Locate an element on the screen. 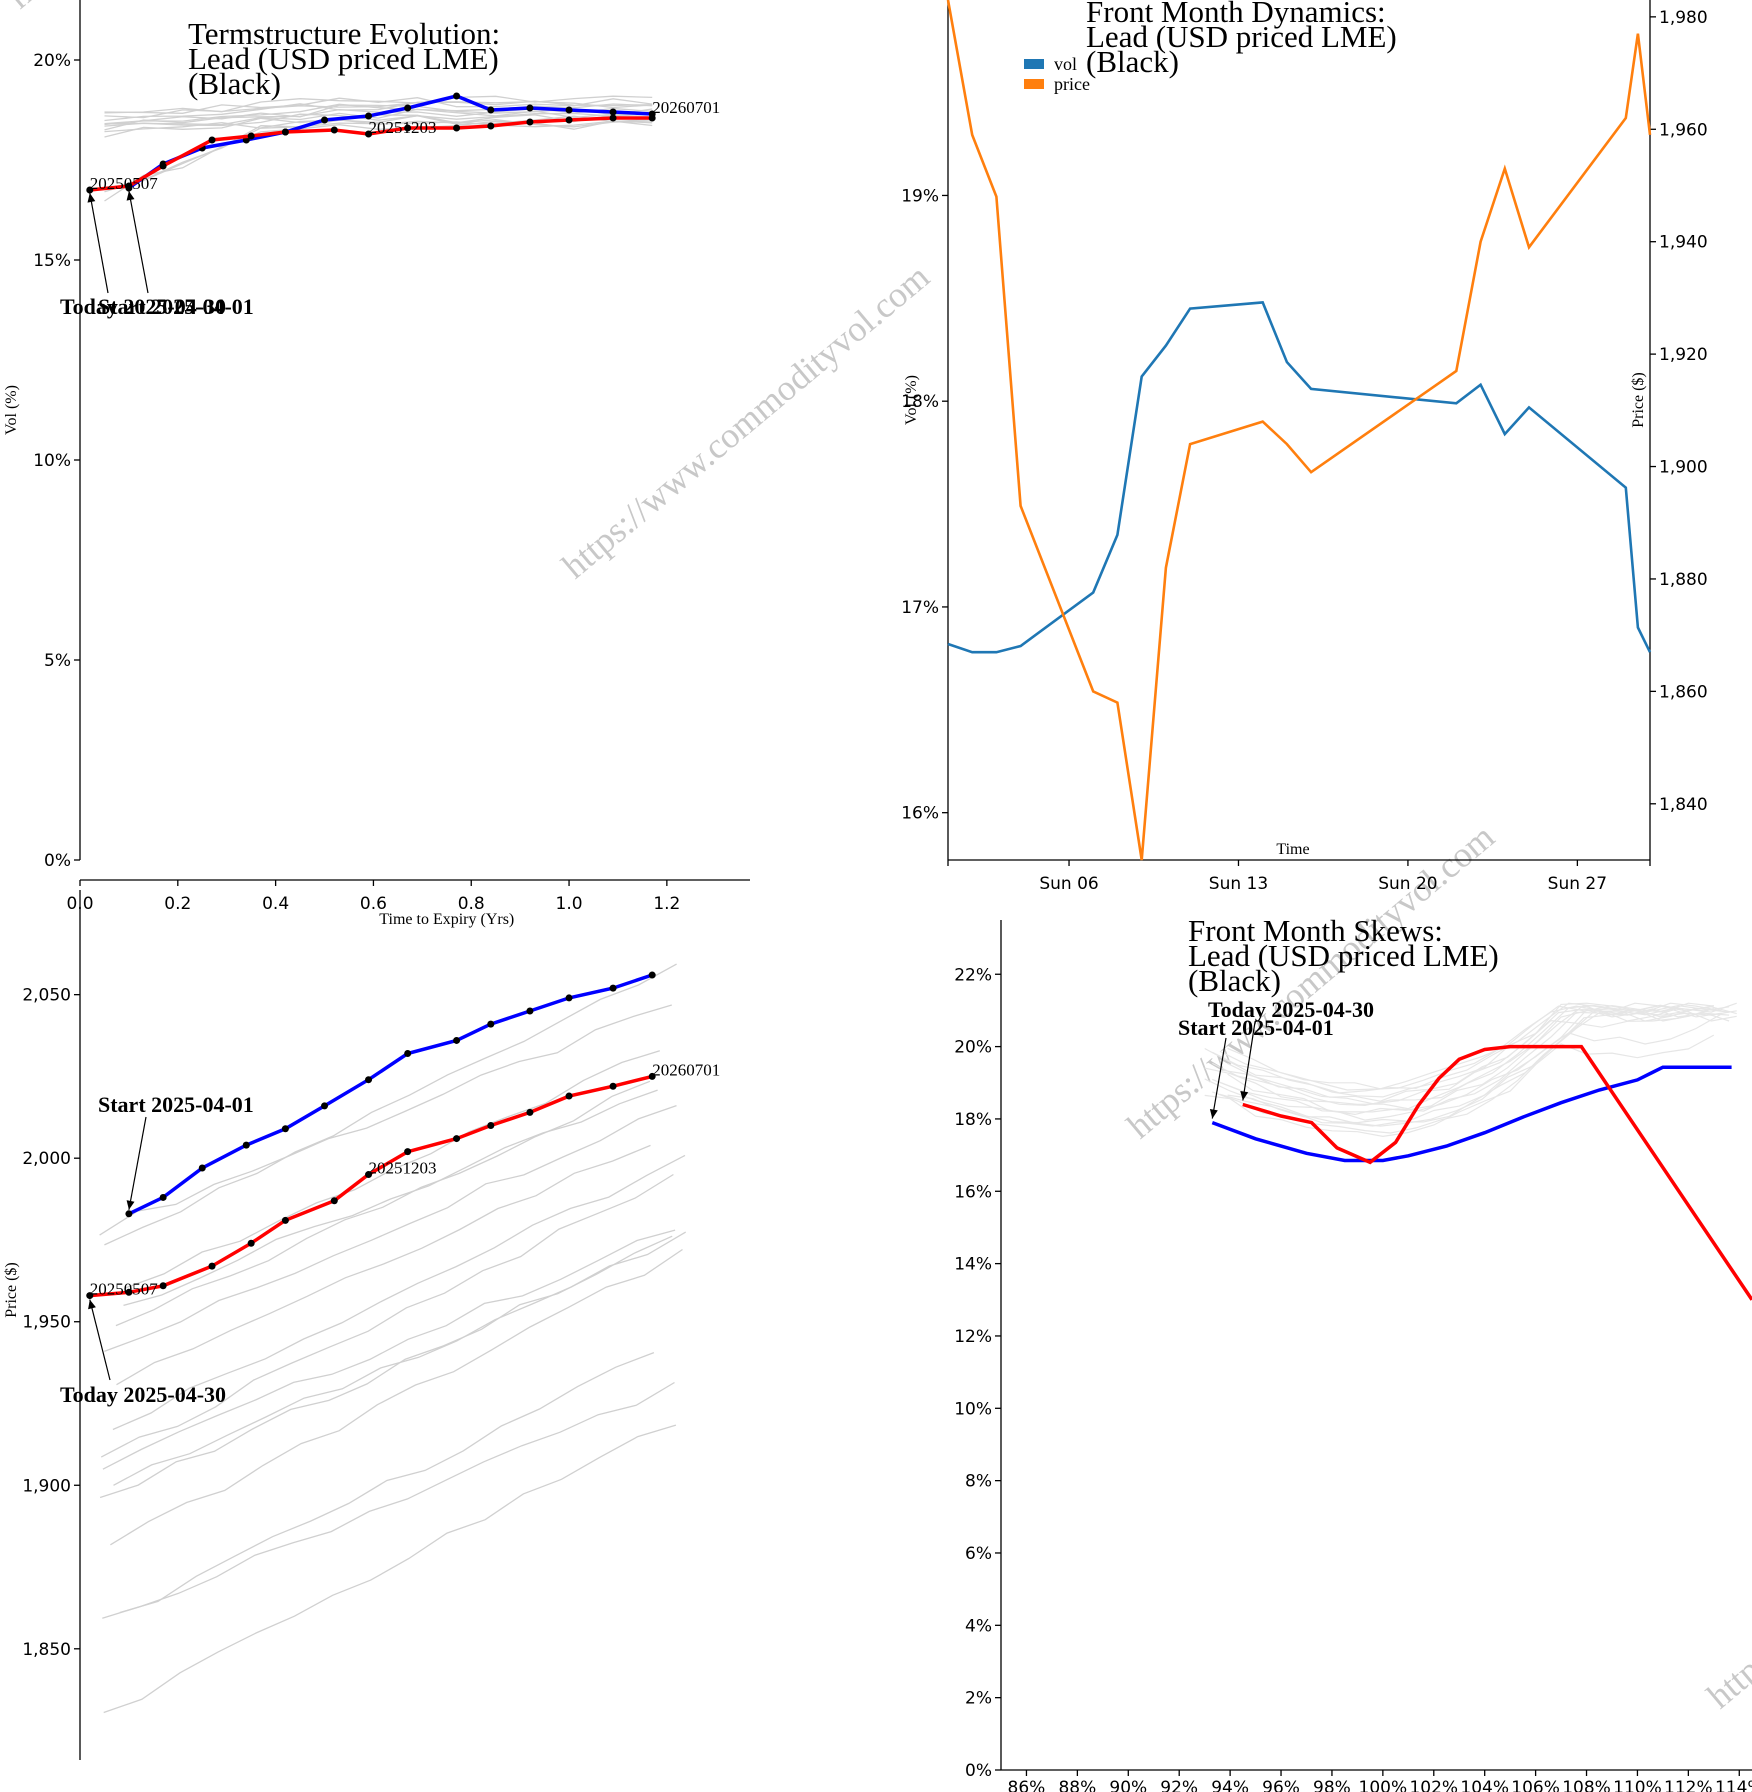 This screenshot has height=1792, width=1752. y-tick-right: 1,860 is located at coordinates (1679, 692).